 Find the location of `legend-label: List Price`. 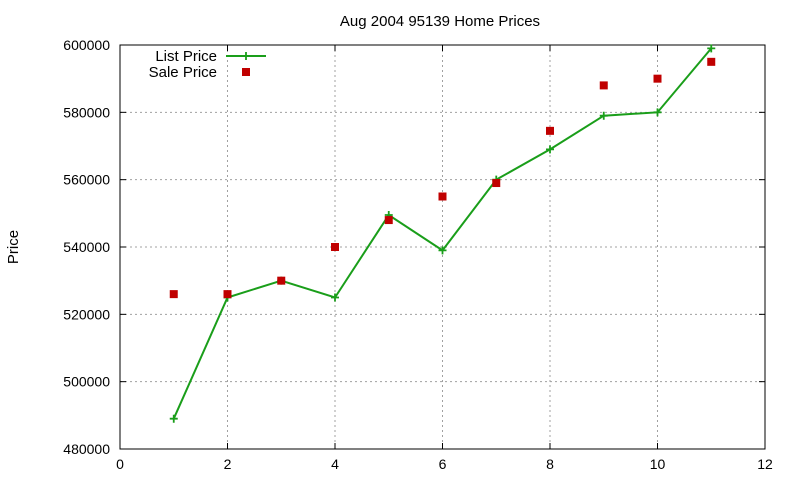

legend-label: List Price is located at coordinates (186, 56).